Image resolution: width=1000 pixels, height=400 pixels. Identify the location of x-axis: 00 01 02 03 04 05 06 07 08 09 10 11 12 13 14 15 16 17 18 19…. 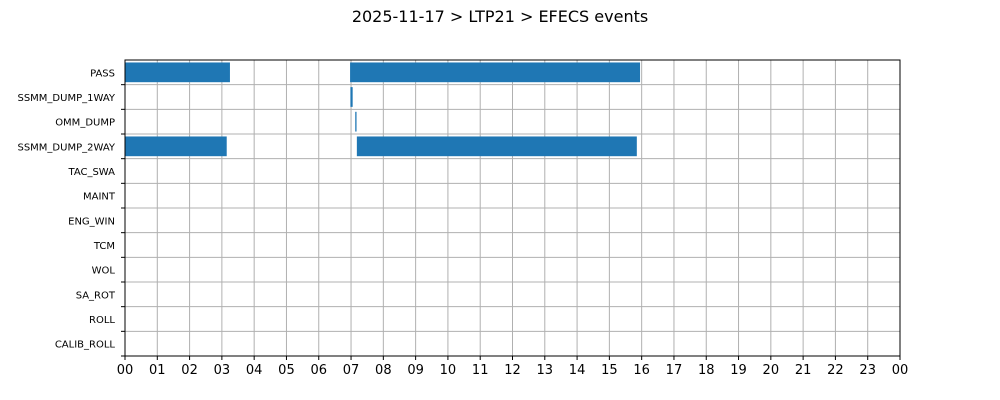
(513, 367).